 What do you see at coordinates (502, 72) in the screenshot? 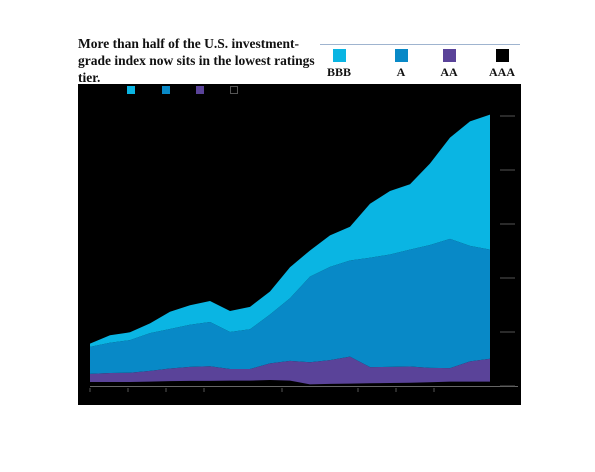
I see `legend-label-aaa: AAA` at bounding box center [502, 72].